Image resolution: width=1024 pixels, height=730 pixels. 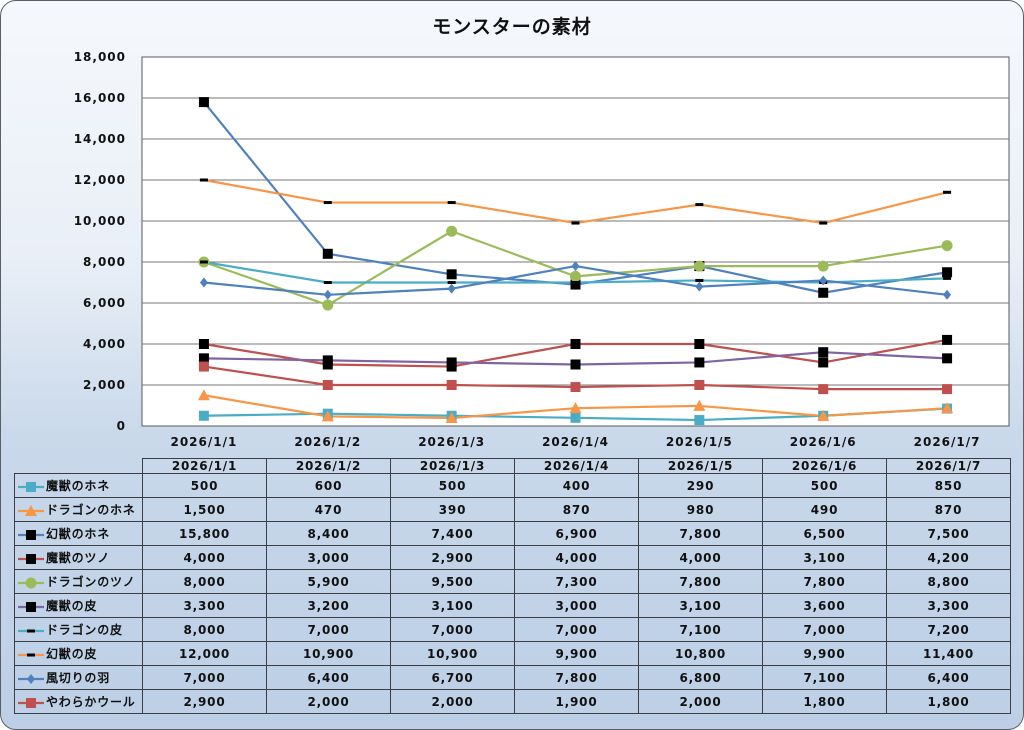 I want to click on y-tick-label: 8,000, so click(x=104, y=262).